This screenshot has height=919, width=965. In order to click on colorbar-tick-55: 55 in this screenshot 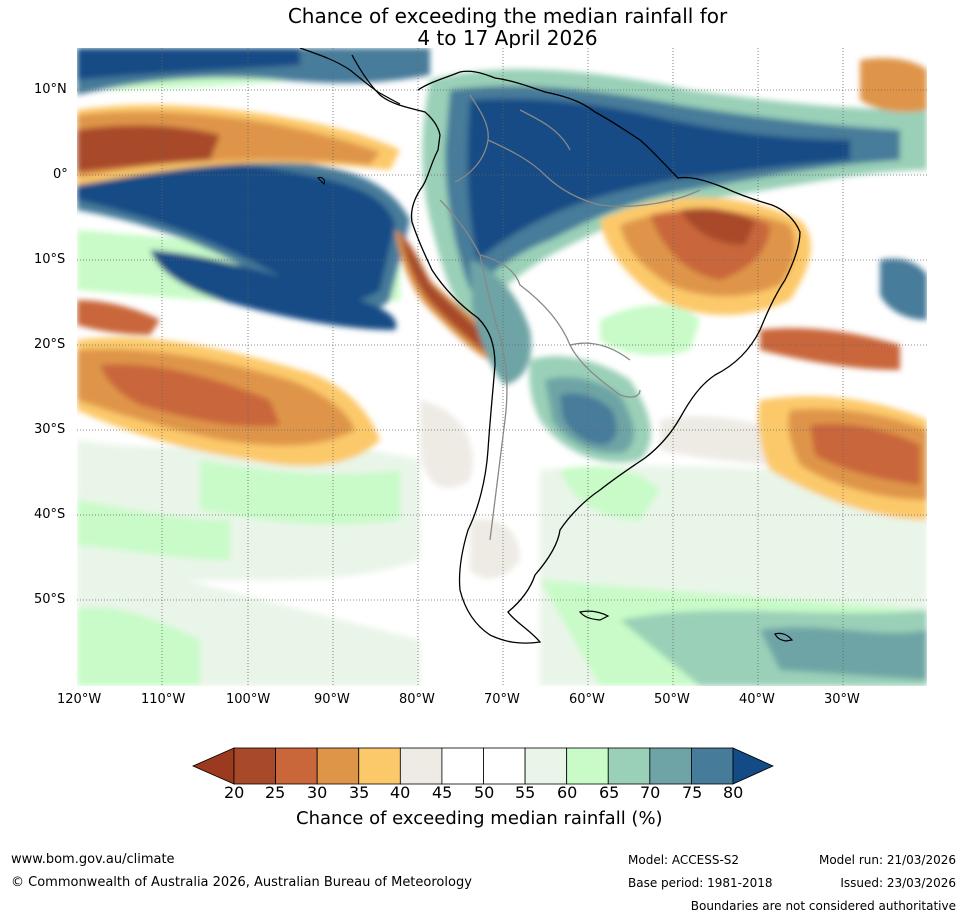, I will do `click(525, 792)`.